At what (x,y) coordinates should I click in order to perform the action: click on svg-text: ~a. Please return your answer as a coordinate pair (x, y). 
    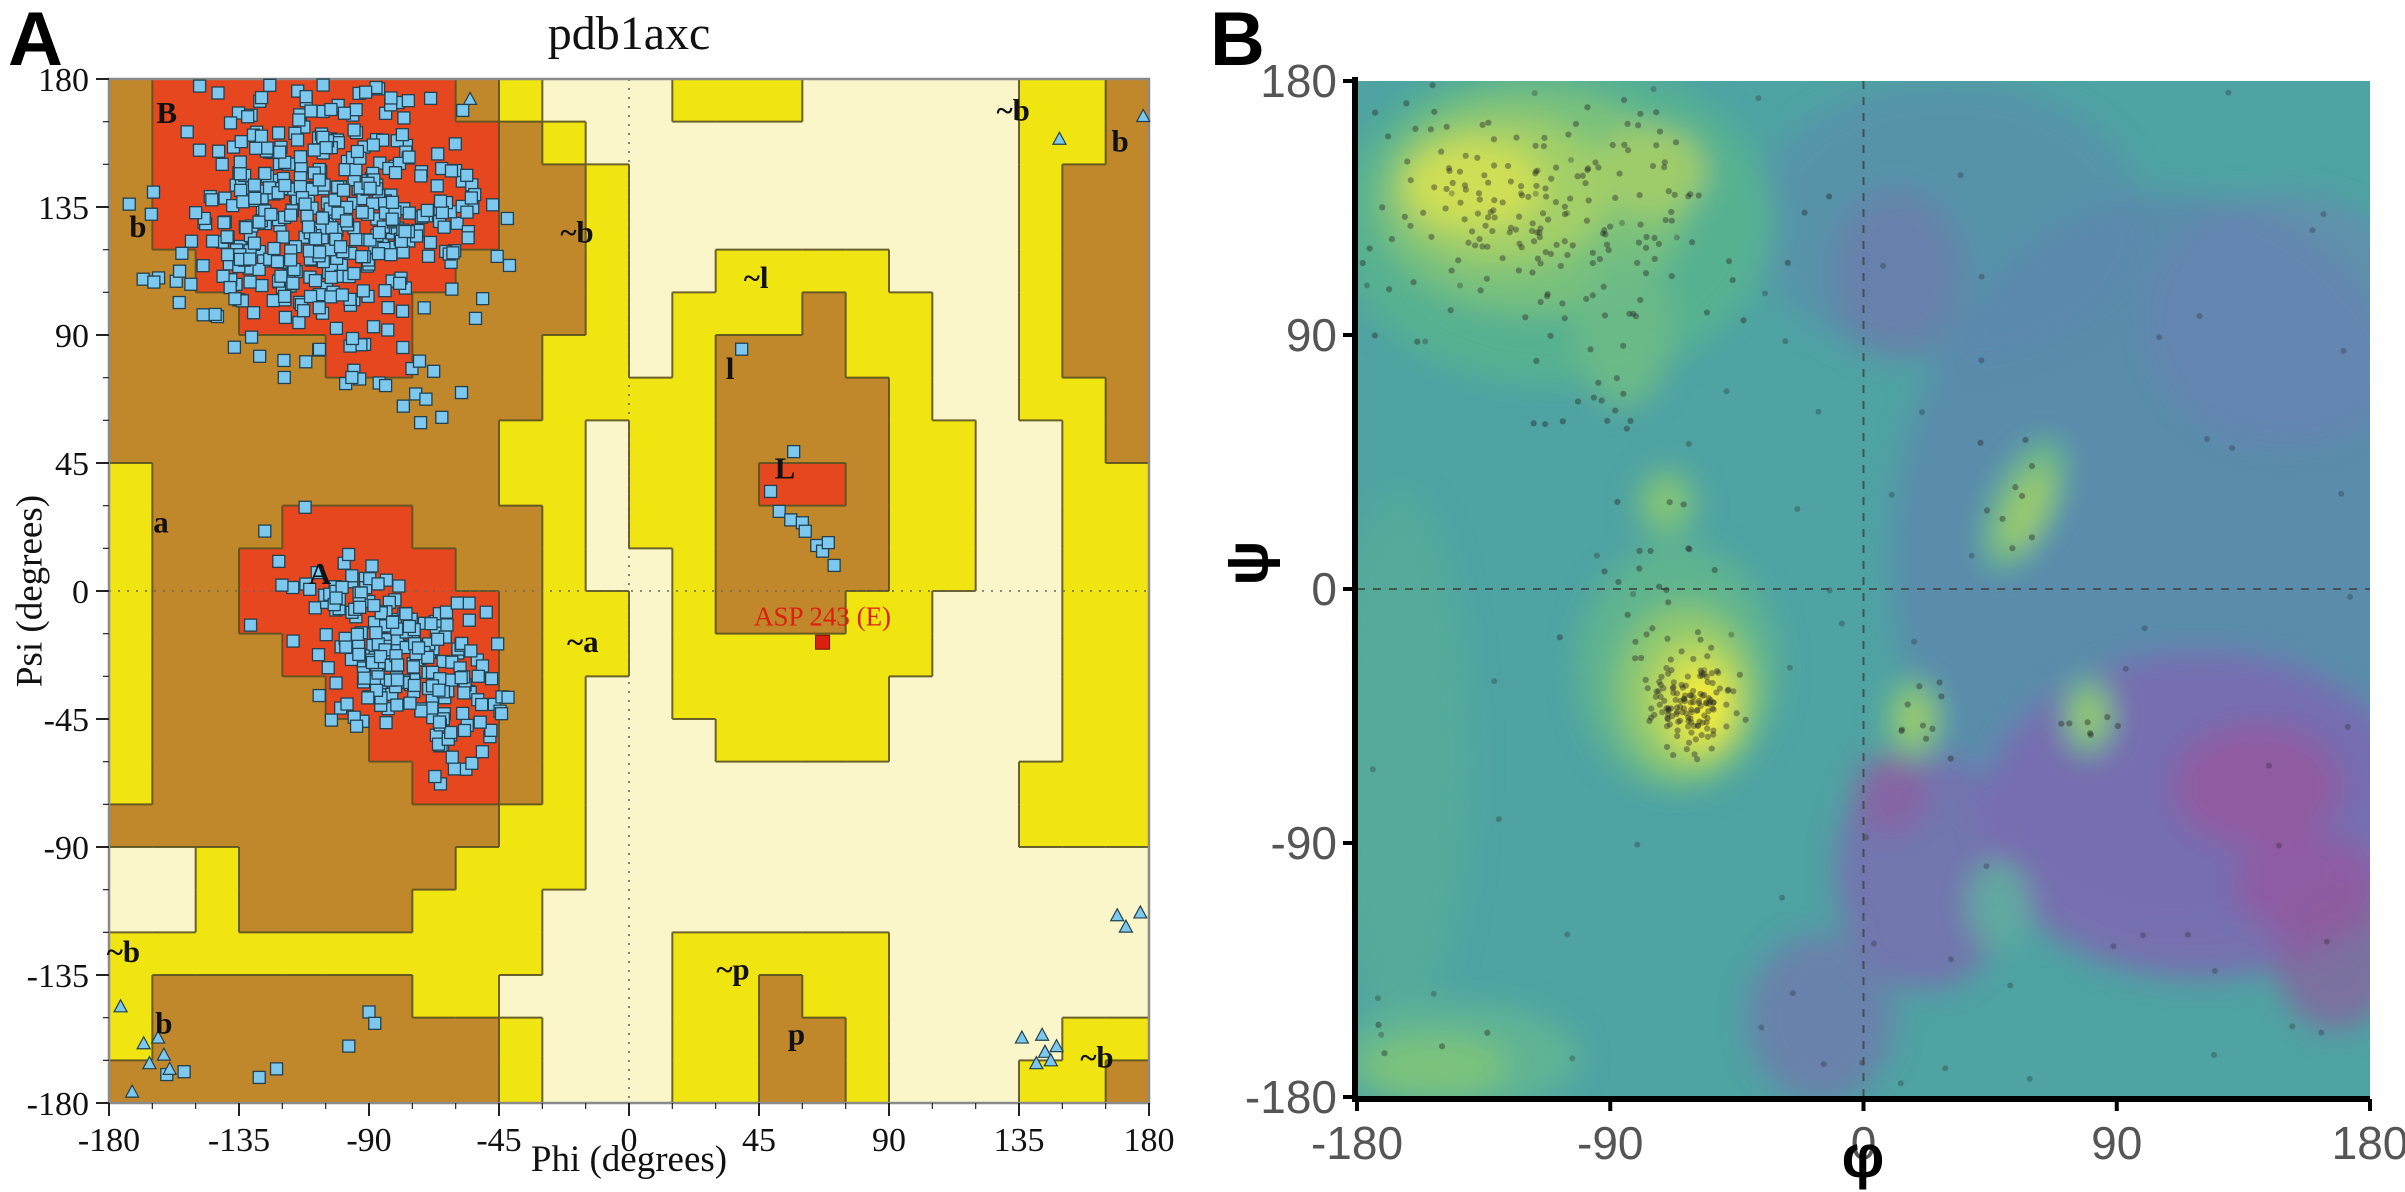
    Looking at the image, I should click on (583, 641).